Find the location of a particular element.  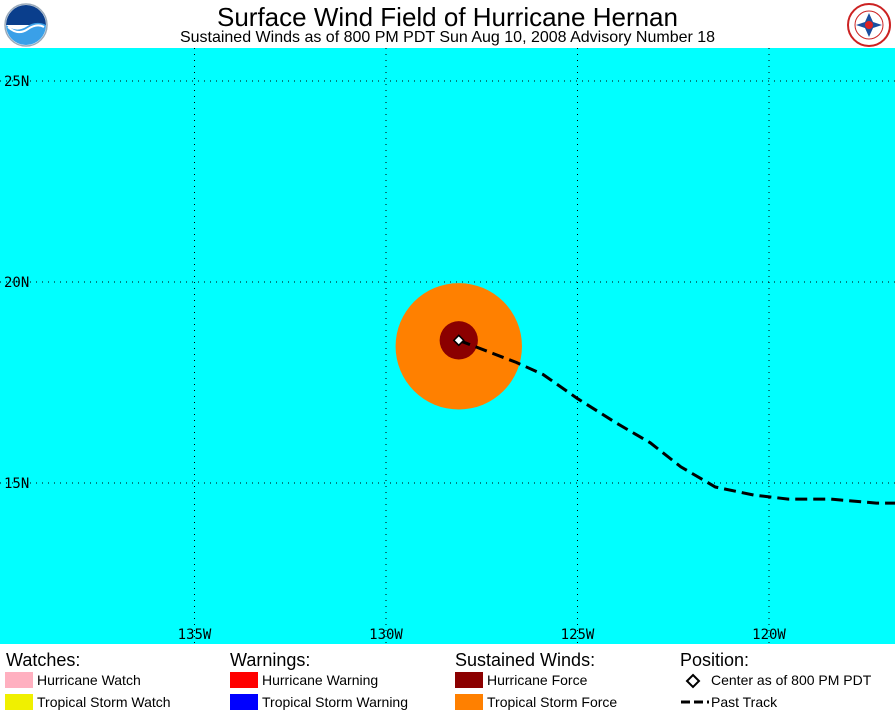

legend-warnings-heading: Warnings: is located at coordinates (270, 660).